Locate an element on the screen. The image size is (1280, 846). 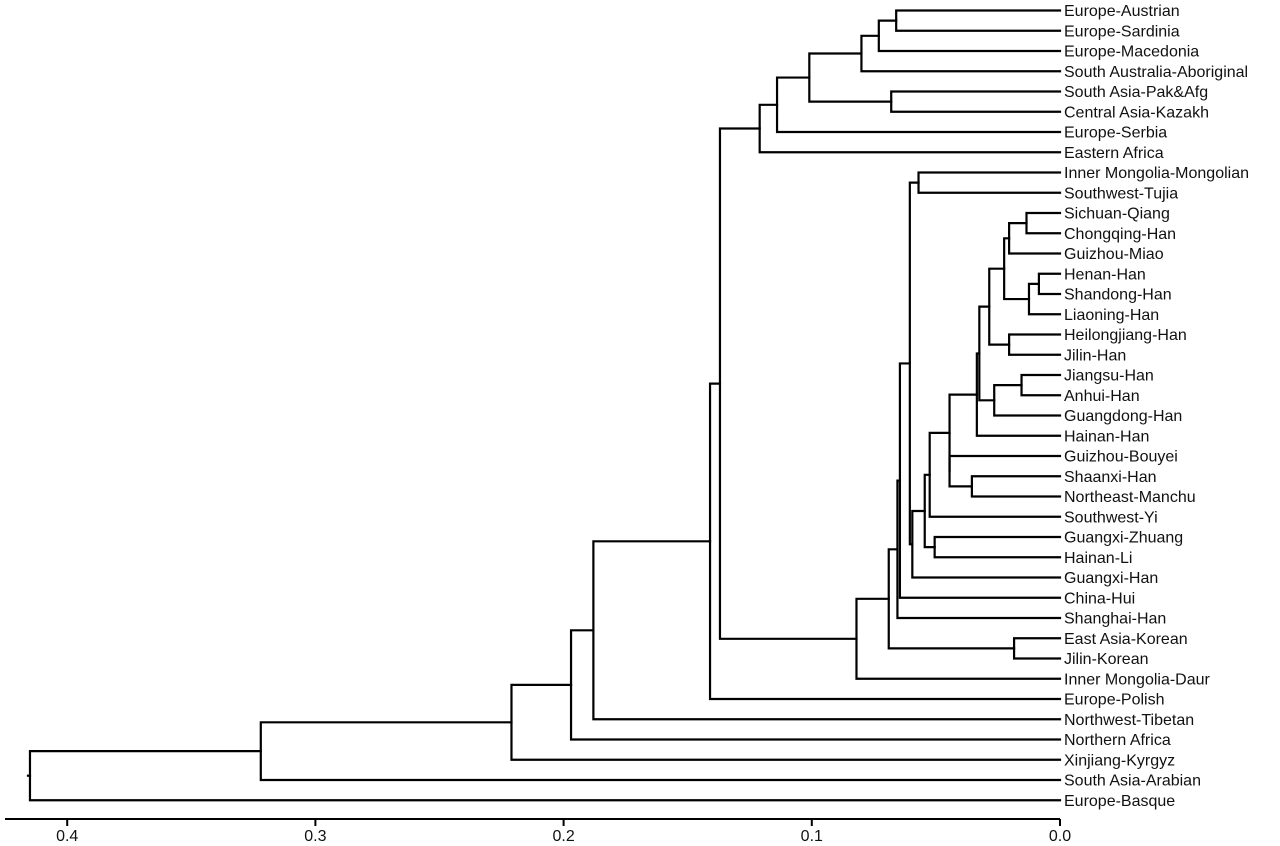
branch-n6 is located at coordinates (918, 105).